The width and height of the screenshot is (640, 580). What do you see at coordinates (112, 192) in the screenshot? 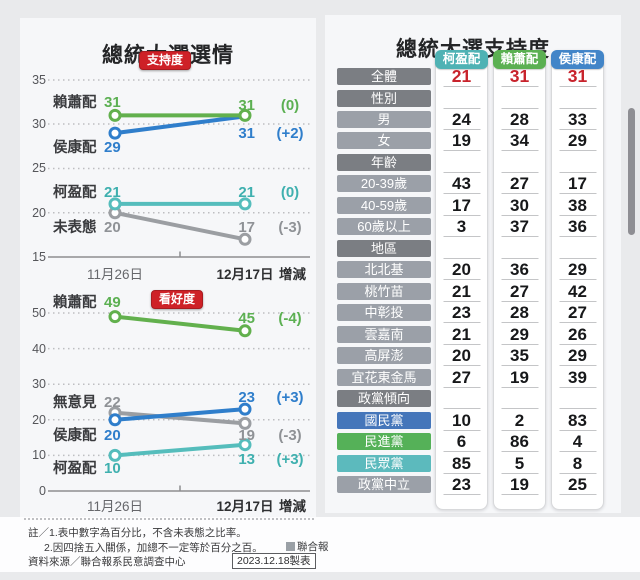
I see `series-start-ko: 21` at bounding box center [112, 192].